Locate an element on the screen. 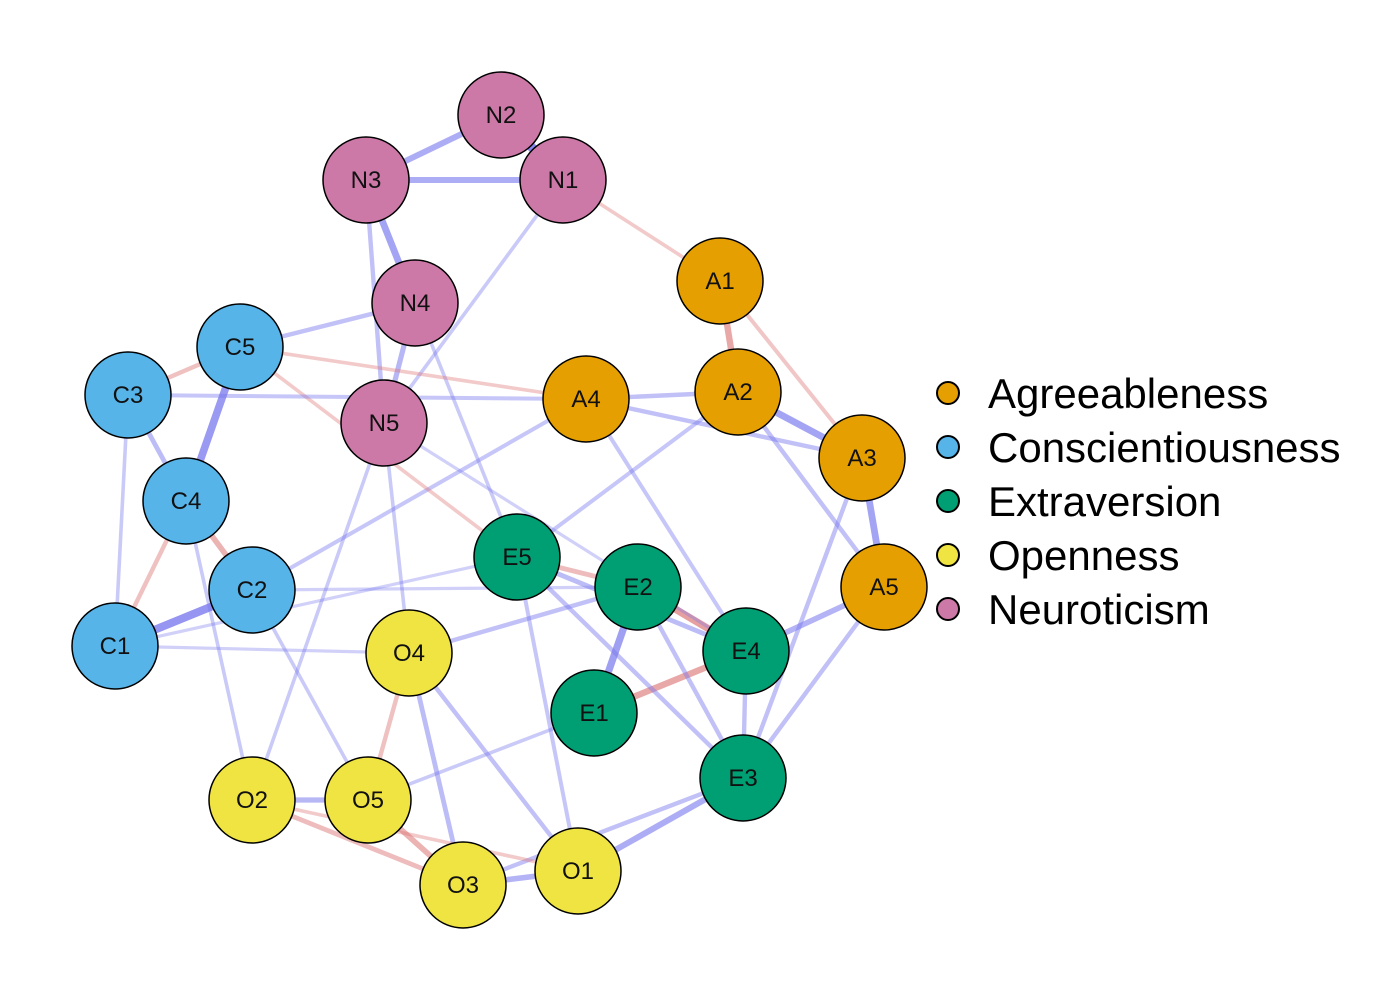 Image resolution: width=1400 pixels, height=1000 pixels. node-label: C4 is located at coordinates (186, 501).